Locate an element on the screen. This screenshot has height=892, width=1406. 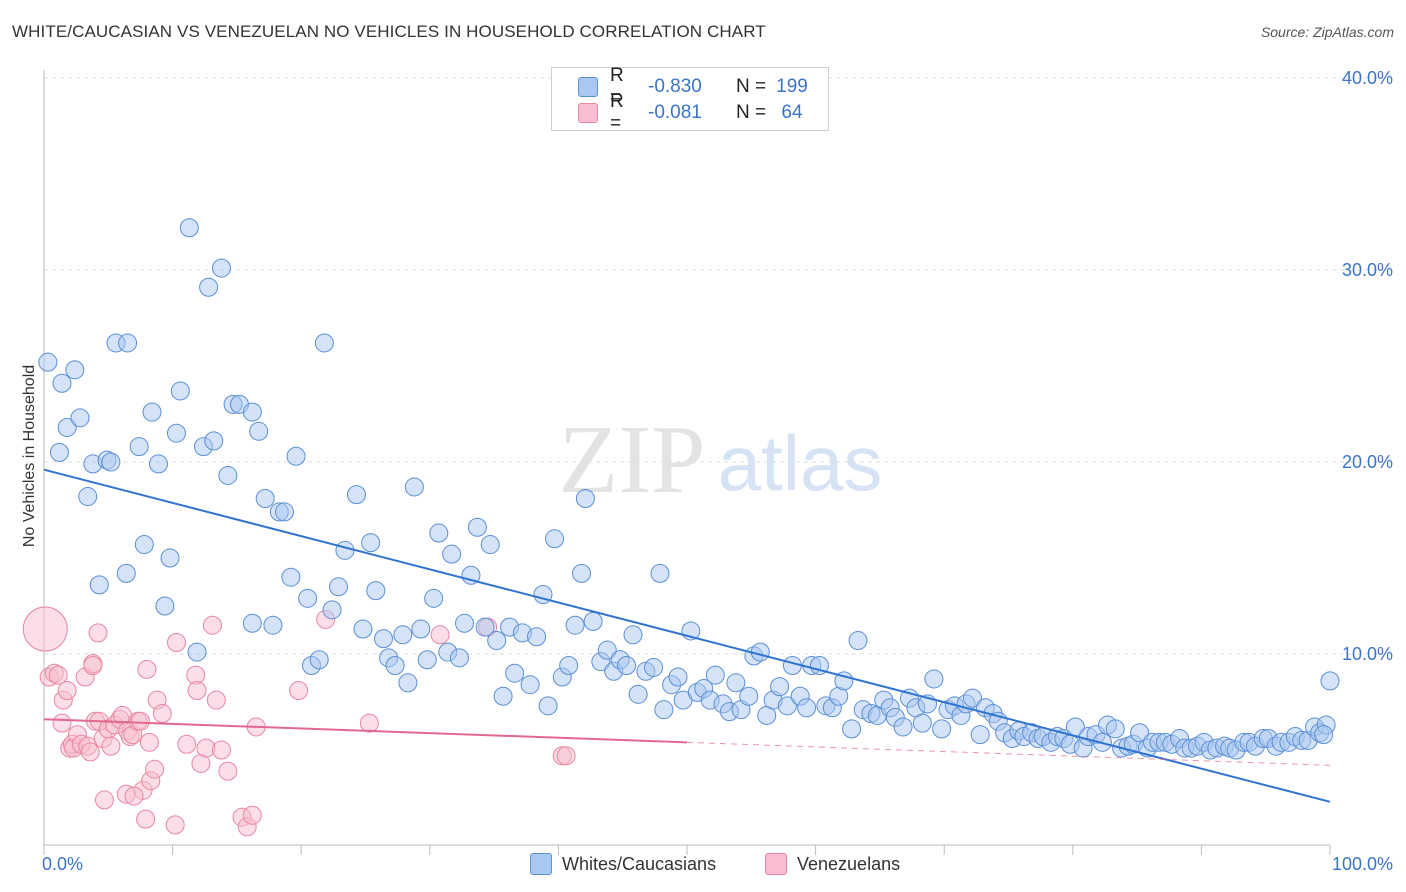
x-tick-label-end: 100.0% is located at coordinates (1362, 864).